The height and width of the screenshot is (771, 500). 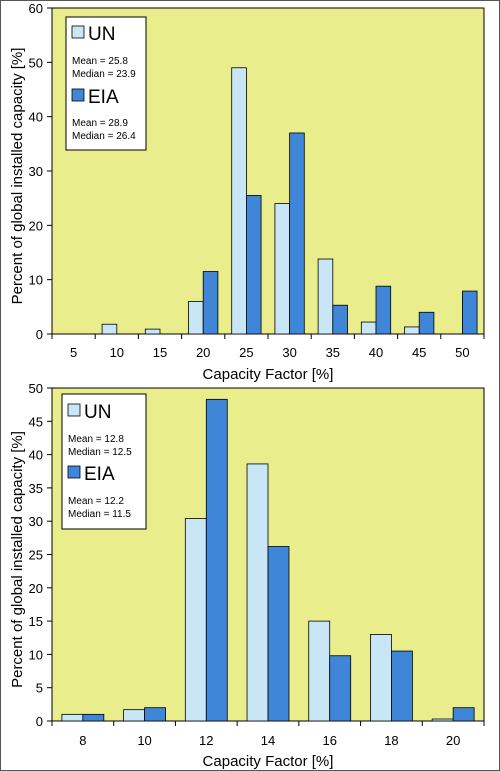 I want to click on y-tick-label: 5, so click(x=39, y=688).